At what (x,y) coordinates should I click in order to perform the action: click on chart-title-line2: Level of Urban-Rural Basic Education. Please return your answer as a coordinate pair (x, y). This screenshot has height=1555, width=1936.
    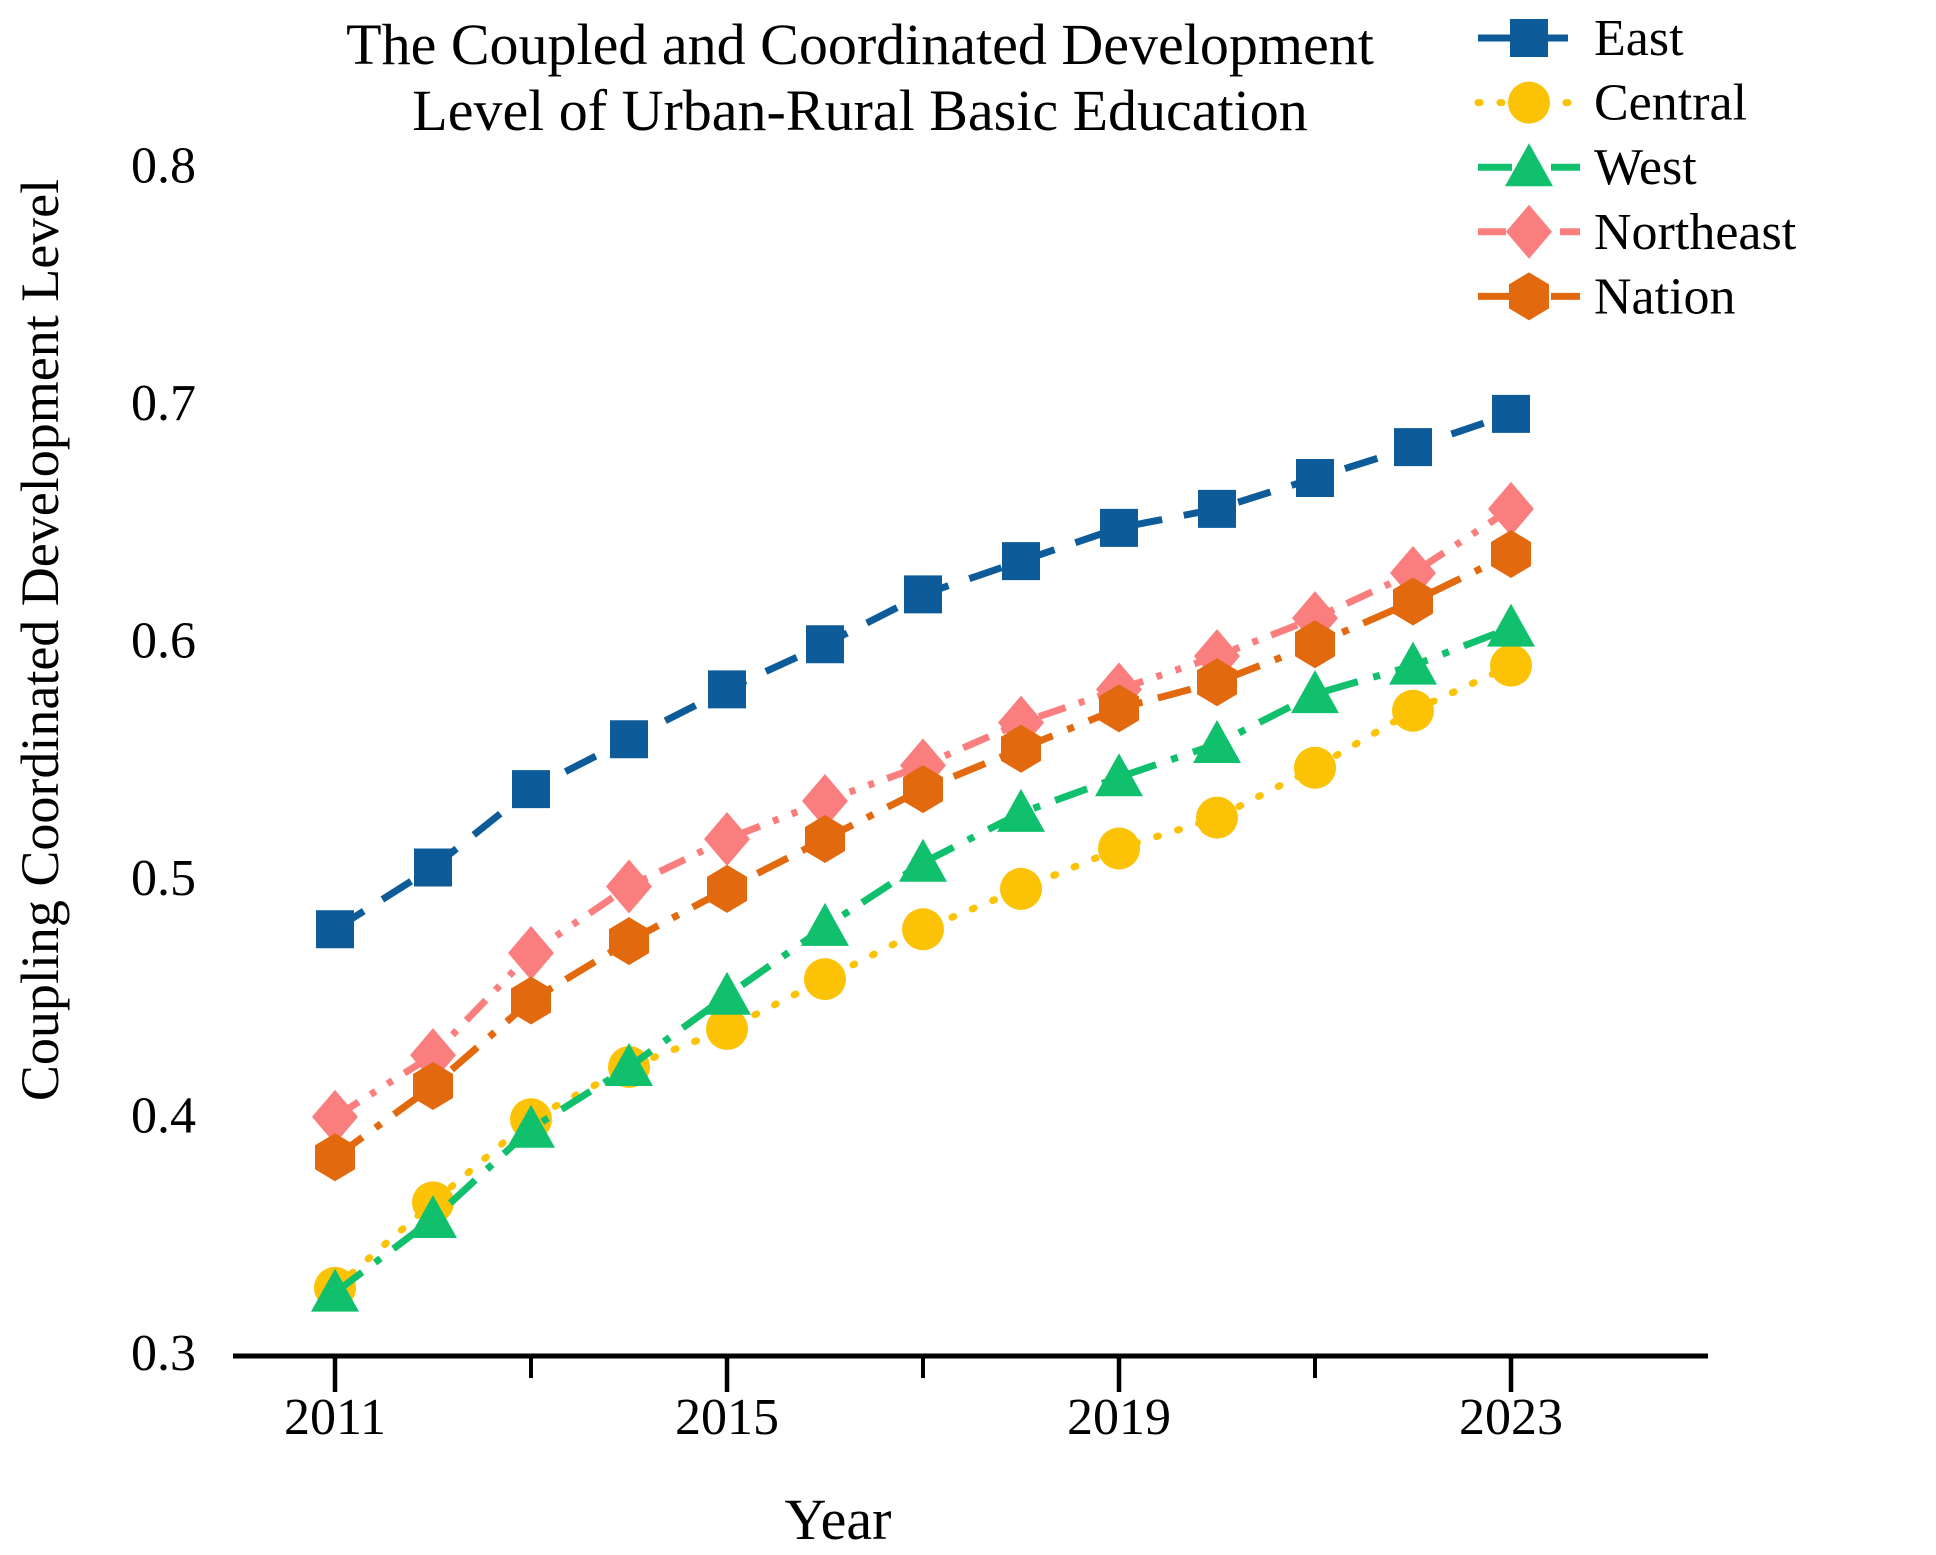
    Looking at the image, I should click on (860, 110).